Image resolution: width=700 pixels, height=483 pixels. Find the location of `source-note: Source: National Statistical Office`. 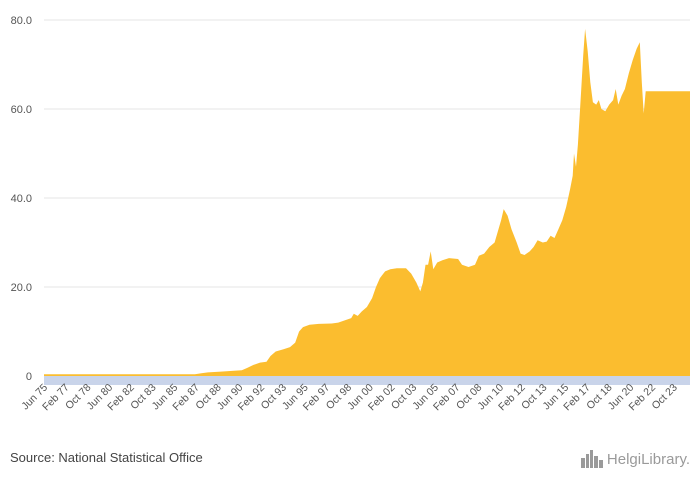

source-note: Source: National Statistical Office is located at coordinates (106, 457).